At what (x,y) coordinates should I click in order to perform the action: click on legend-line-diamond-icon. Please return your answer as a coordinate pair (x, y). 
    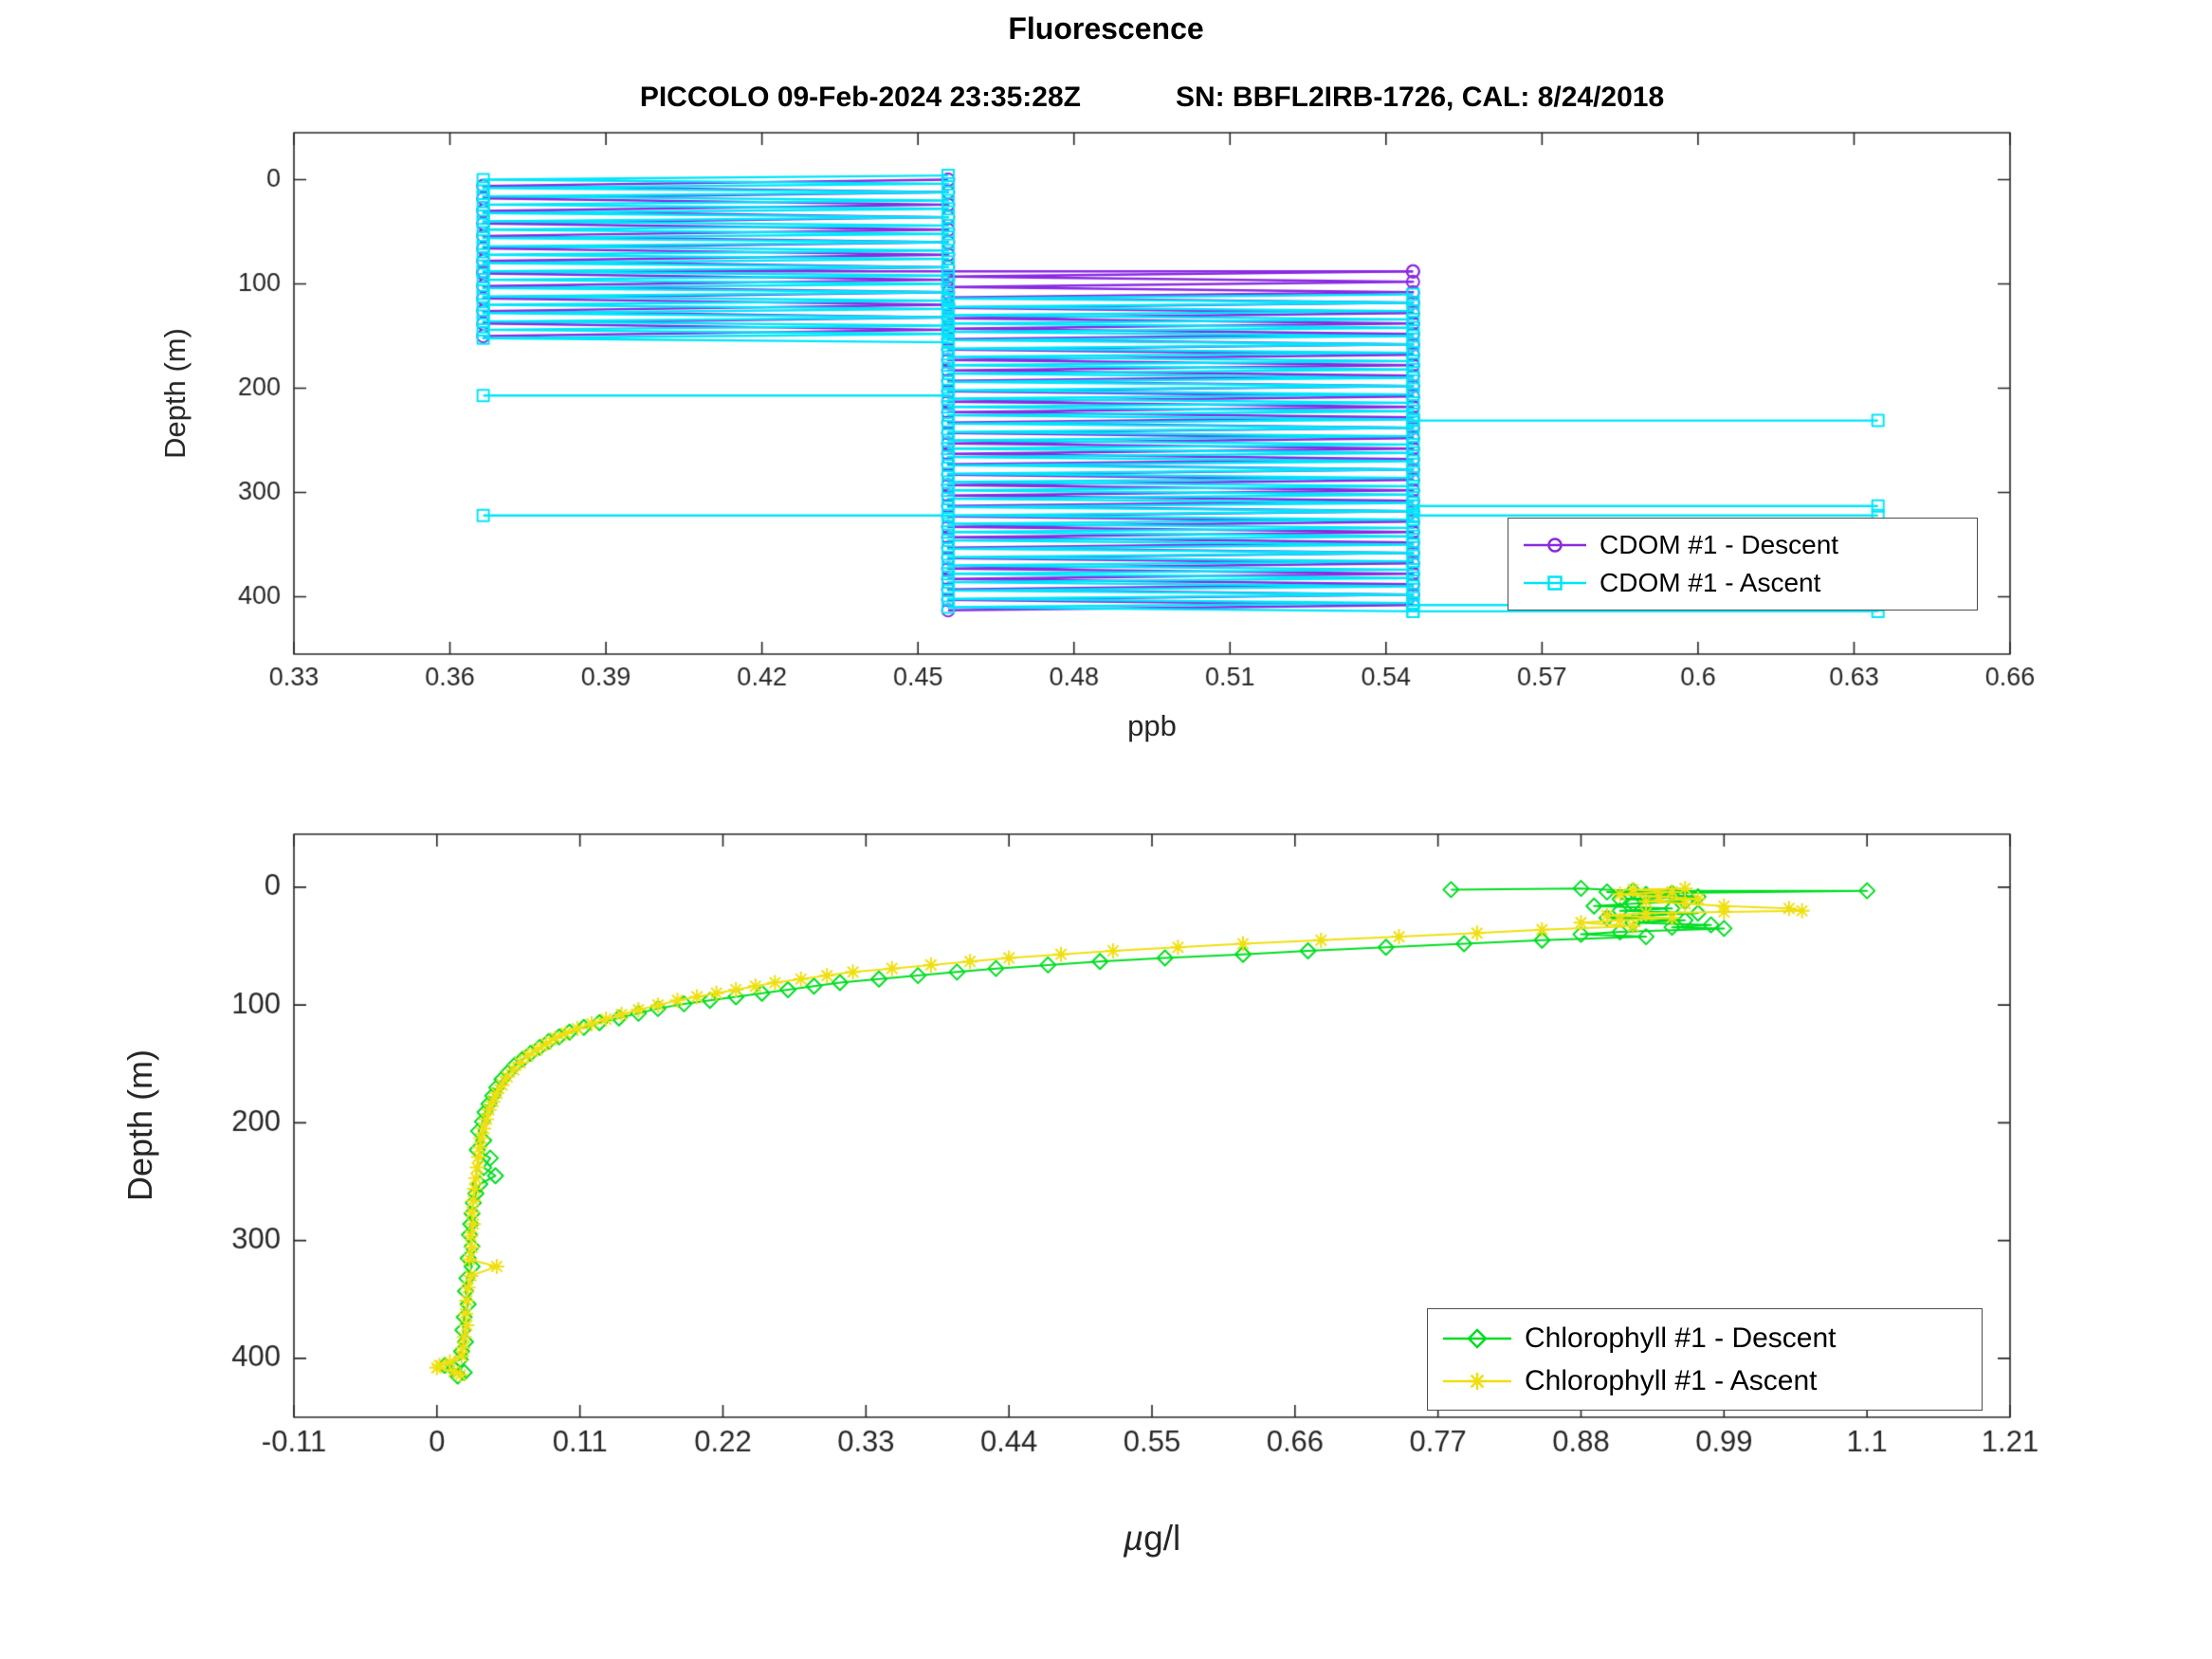
    Looking at the image, I should click on (1477, 1338).